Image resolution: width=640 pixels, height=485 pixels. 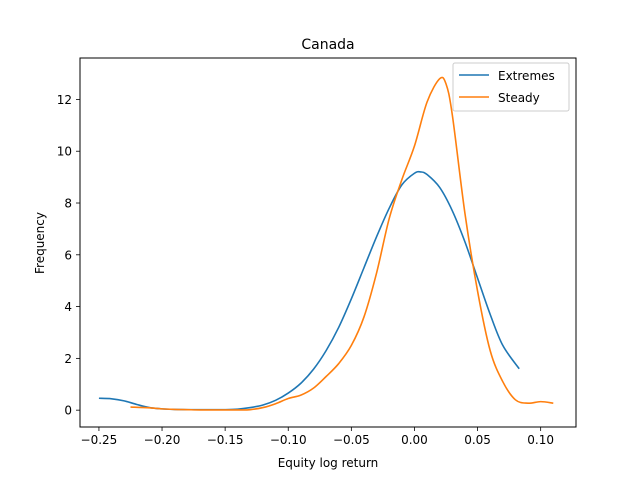 I want to click on x-tick-label: −0.10, so click(x=288, y=440).